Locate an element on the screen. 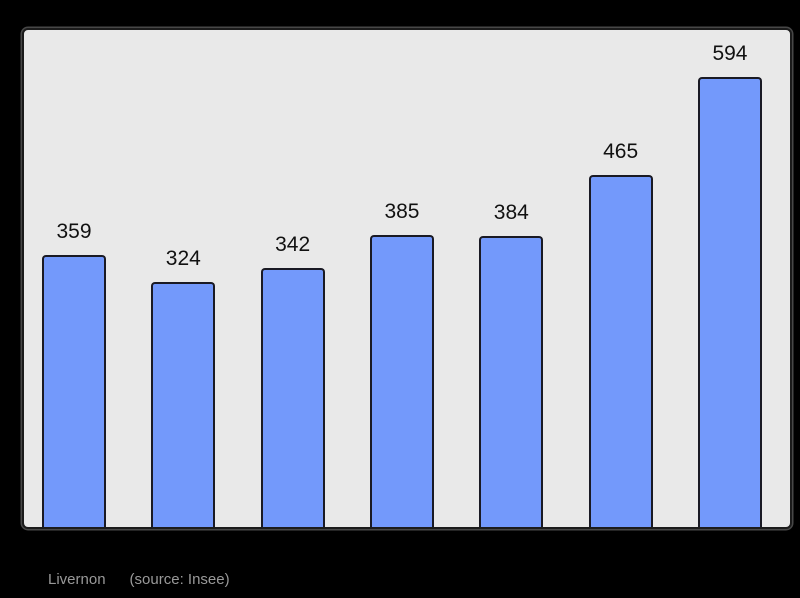 The image size is (800, 598). bar-group: 384 is located at coordinates (511, 278).